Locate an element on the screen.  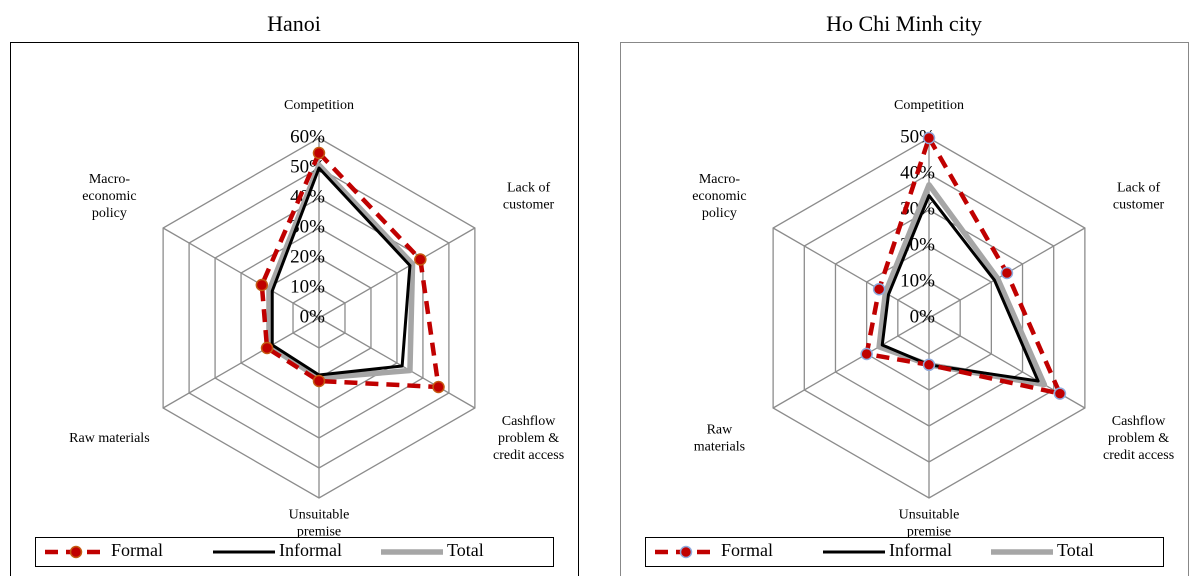
y-tick-label: 60% is located at coordinates (307, 136).